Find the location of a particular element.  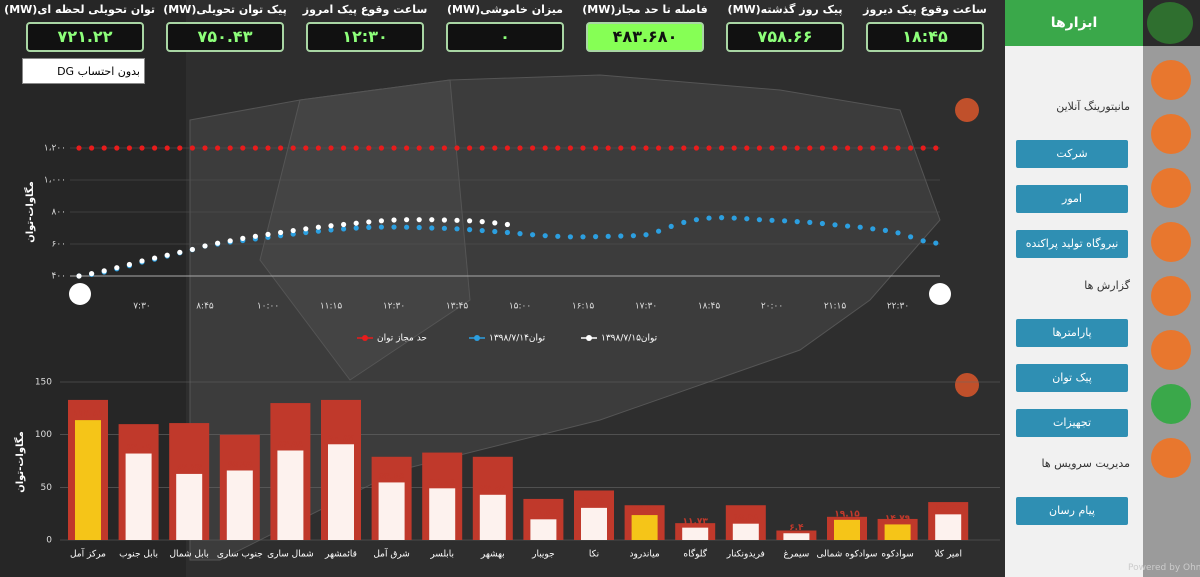

value-label: ۶.۴ is located at coordinates (796, 528).